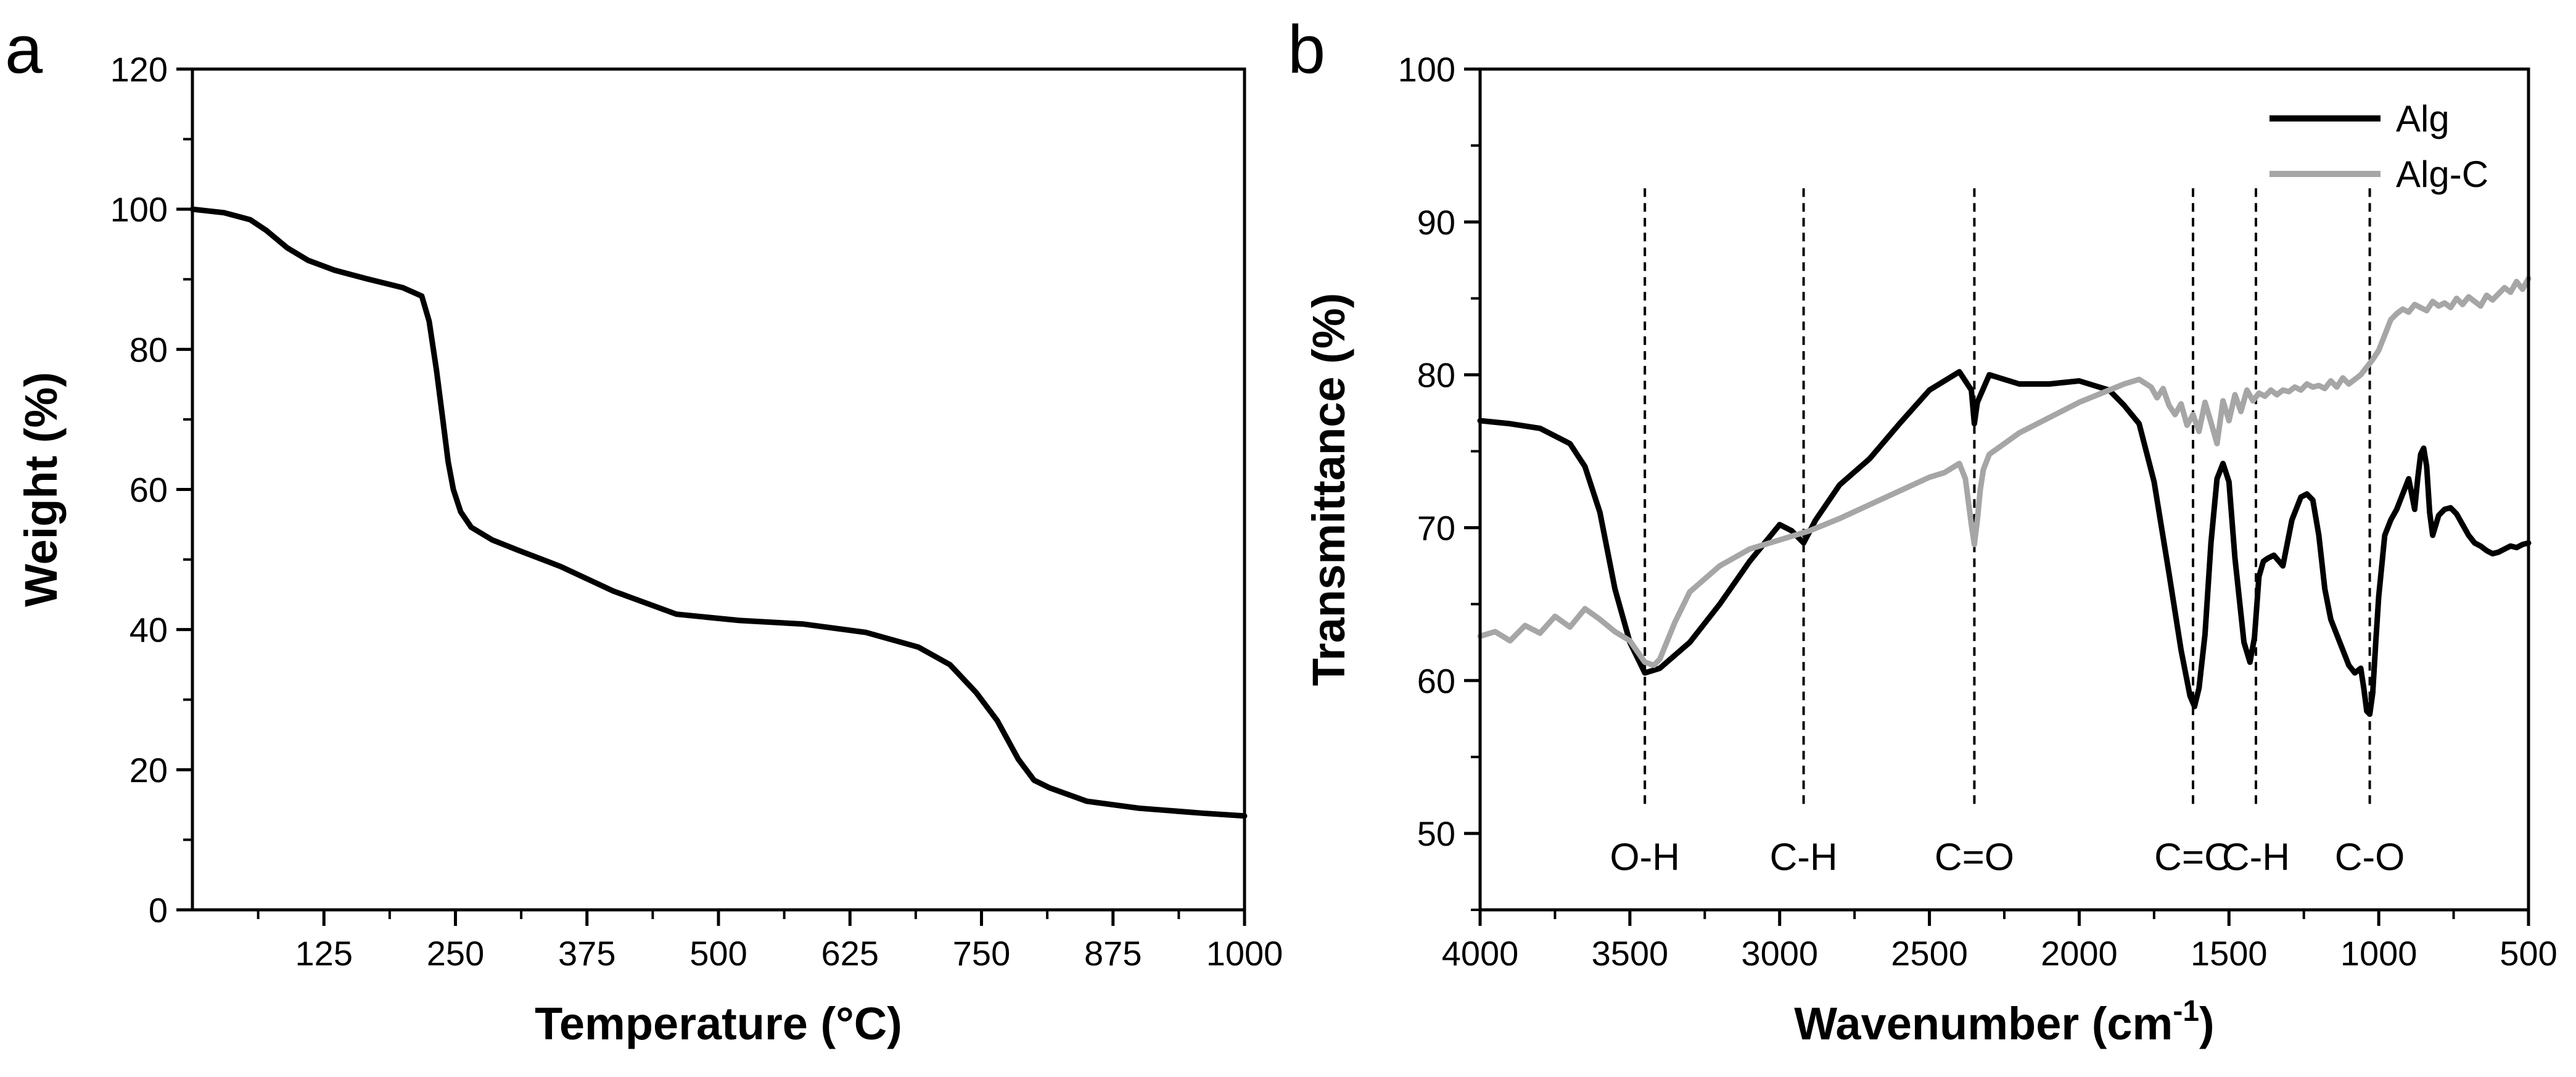 This screenshot has width=2576, height=1077. Describe the element at coordinates (139, 69) in the screenshot. I see `y-tick-label-120: 120` at that location.